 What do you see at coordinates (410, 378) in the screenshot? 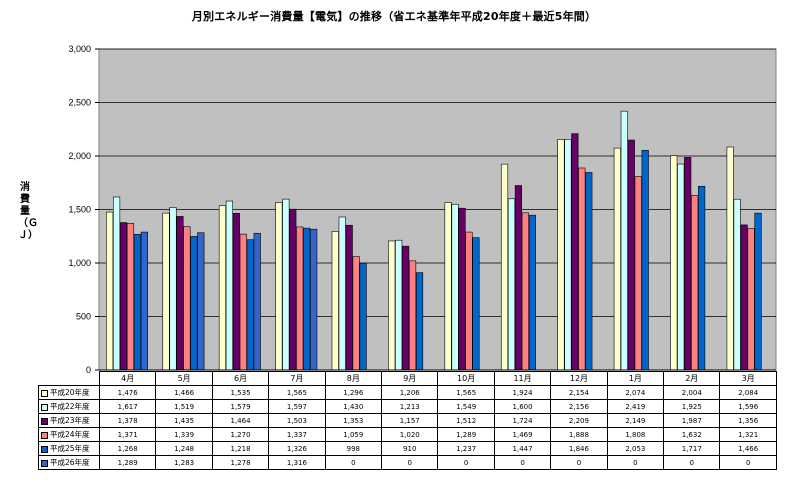
I see `x-tick-label: 9月` at bounding box center [410, 378].